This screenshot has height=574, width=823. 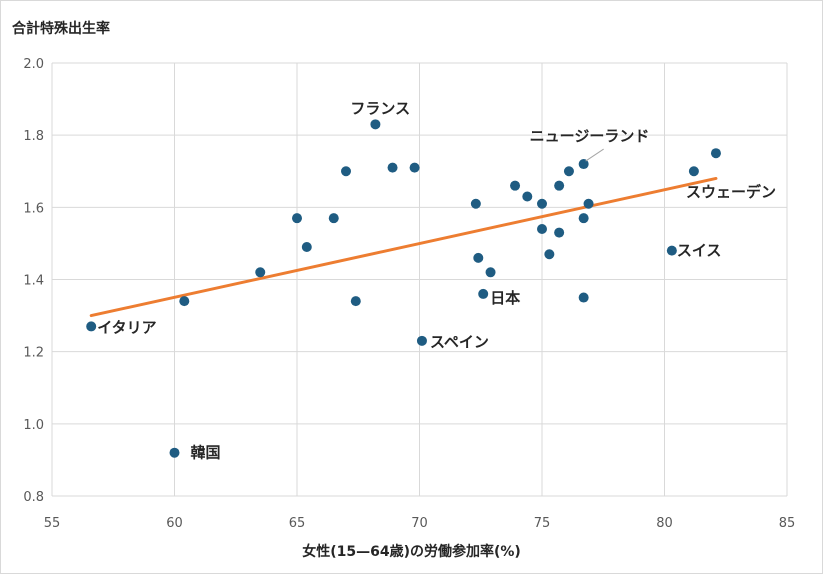 I want to click on y-axis-title: 合計特殊出生率, so click(x=61, y=29).